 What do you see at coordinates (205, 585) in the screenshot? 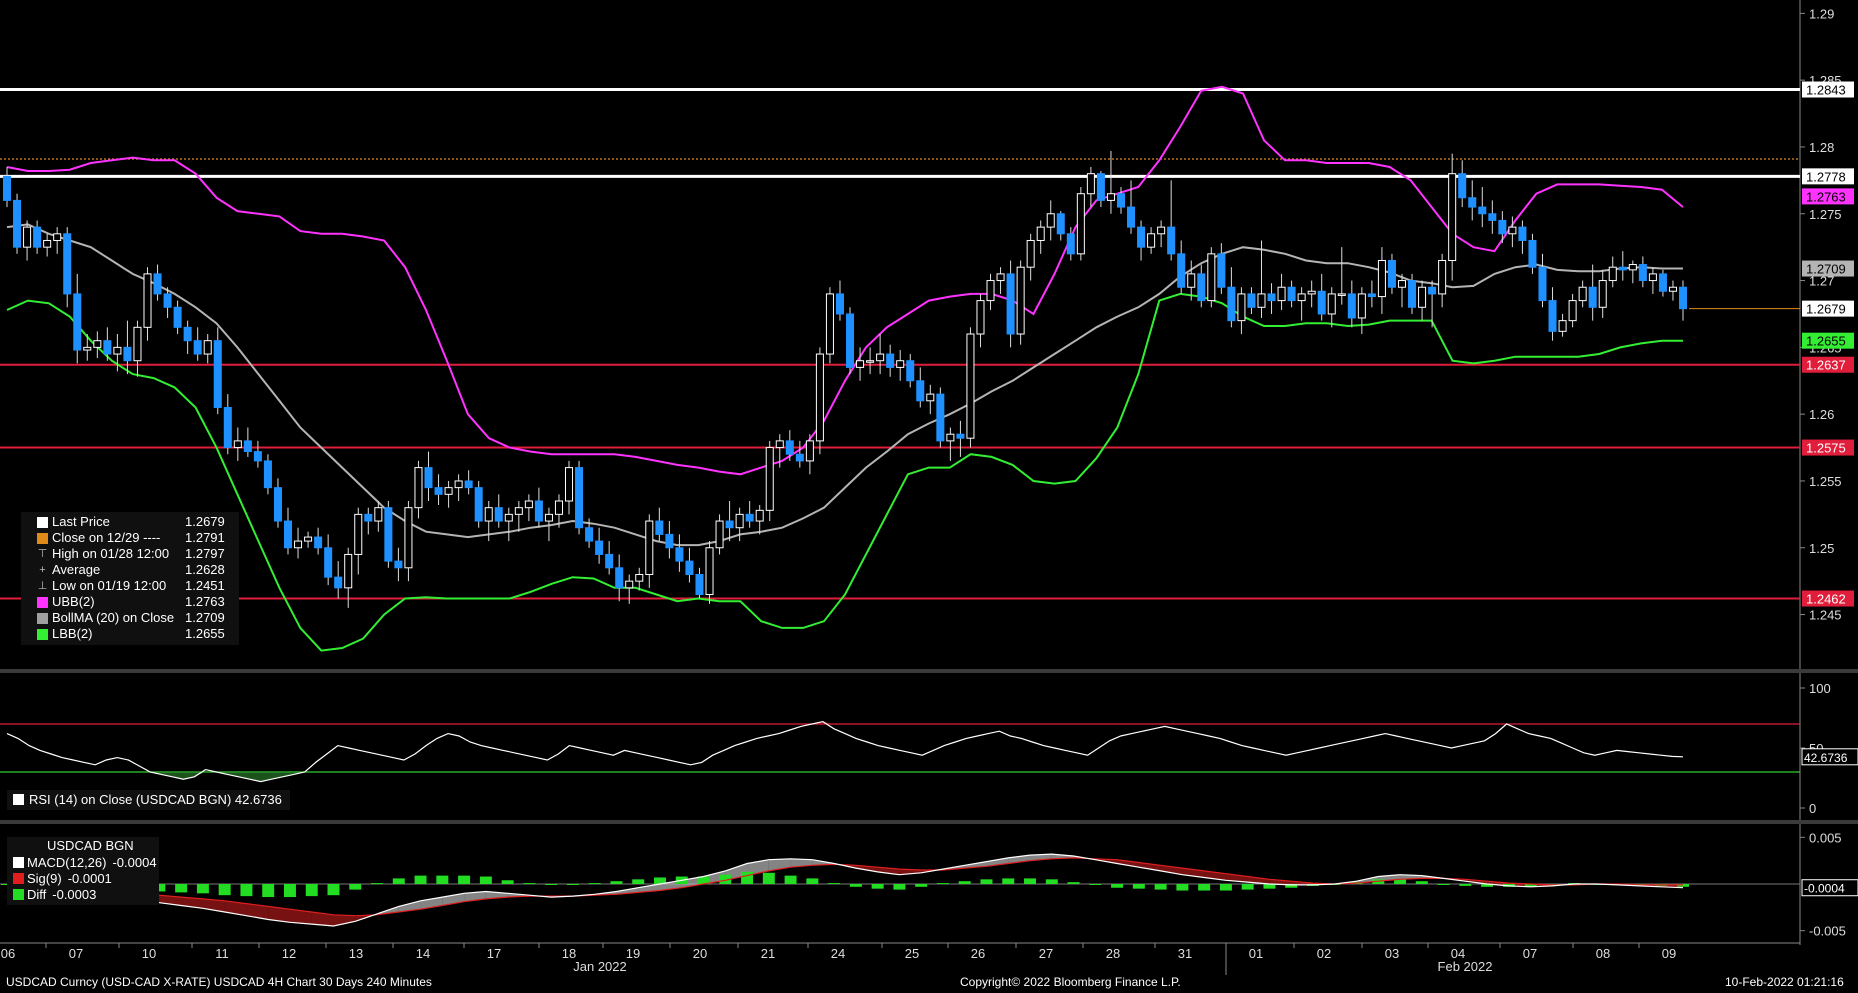
I see `legend-value: 1.2451` at bounding box center [205, 585].